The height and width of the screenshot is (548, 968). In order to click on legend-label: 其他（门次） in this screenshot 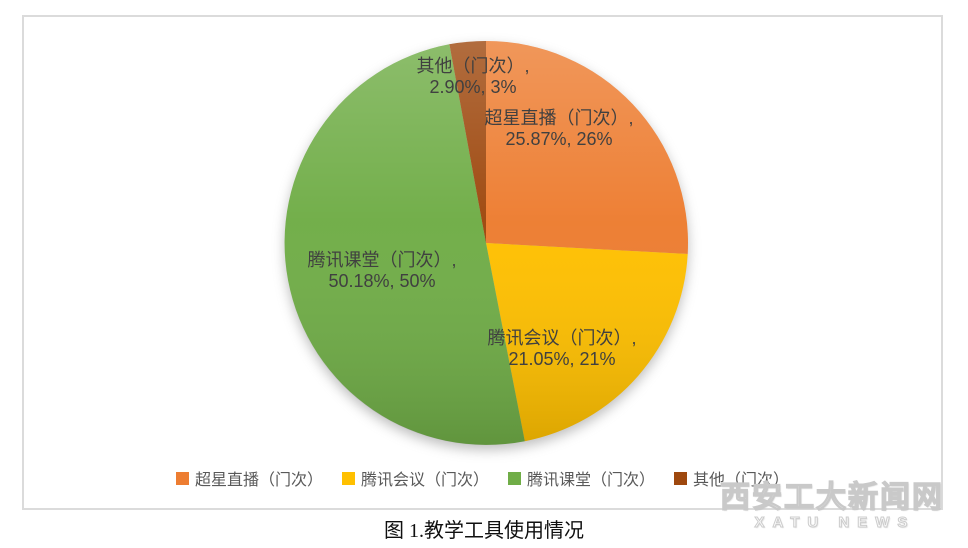, I will do `click(741, 480)`.